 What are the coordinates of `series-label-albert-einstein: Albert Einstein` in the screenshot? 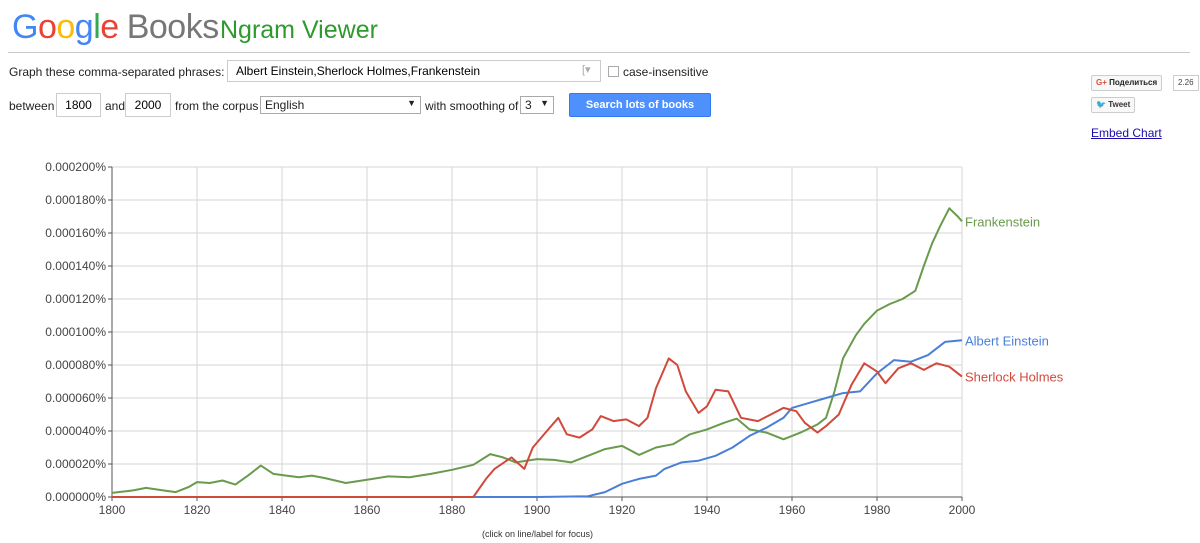 It's located at (1007, 340).